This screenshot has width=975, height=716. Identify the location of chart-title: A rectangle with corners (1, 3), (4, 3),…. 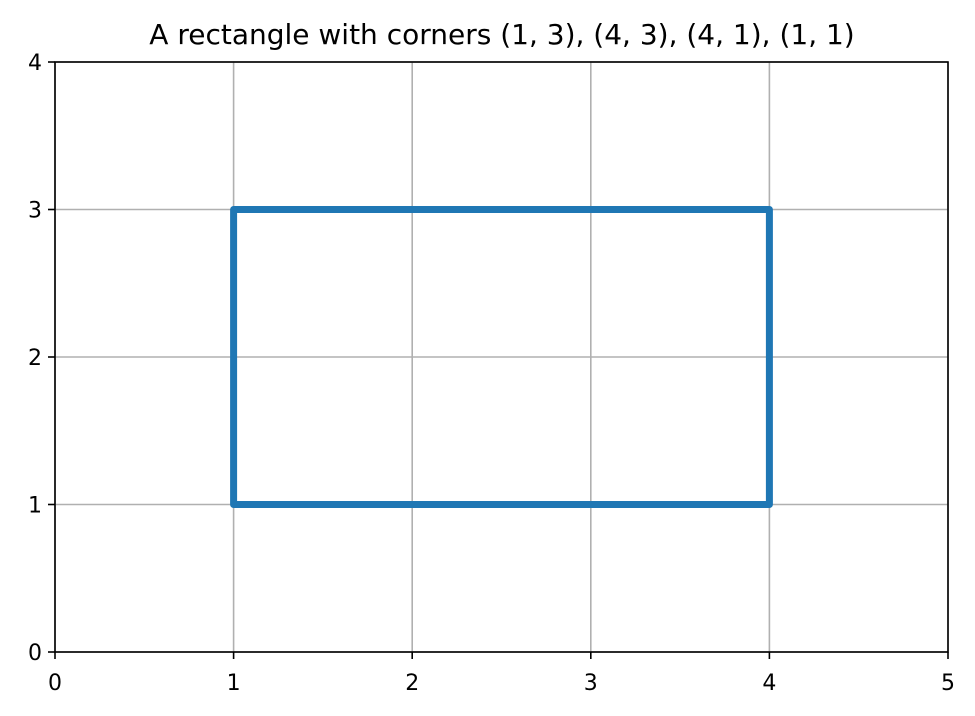
(501, 34).